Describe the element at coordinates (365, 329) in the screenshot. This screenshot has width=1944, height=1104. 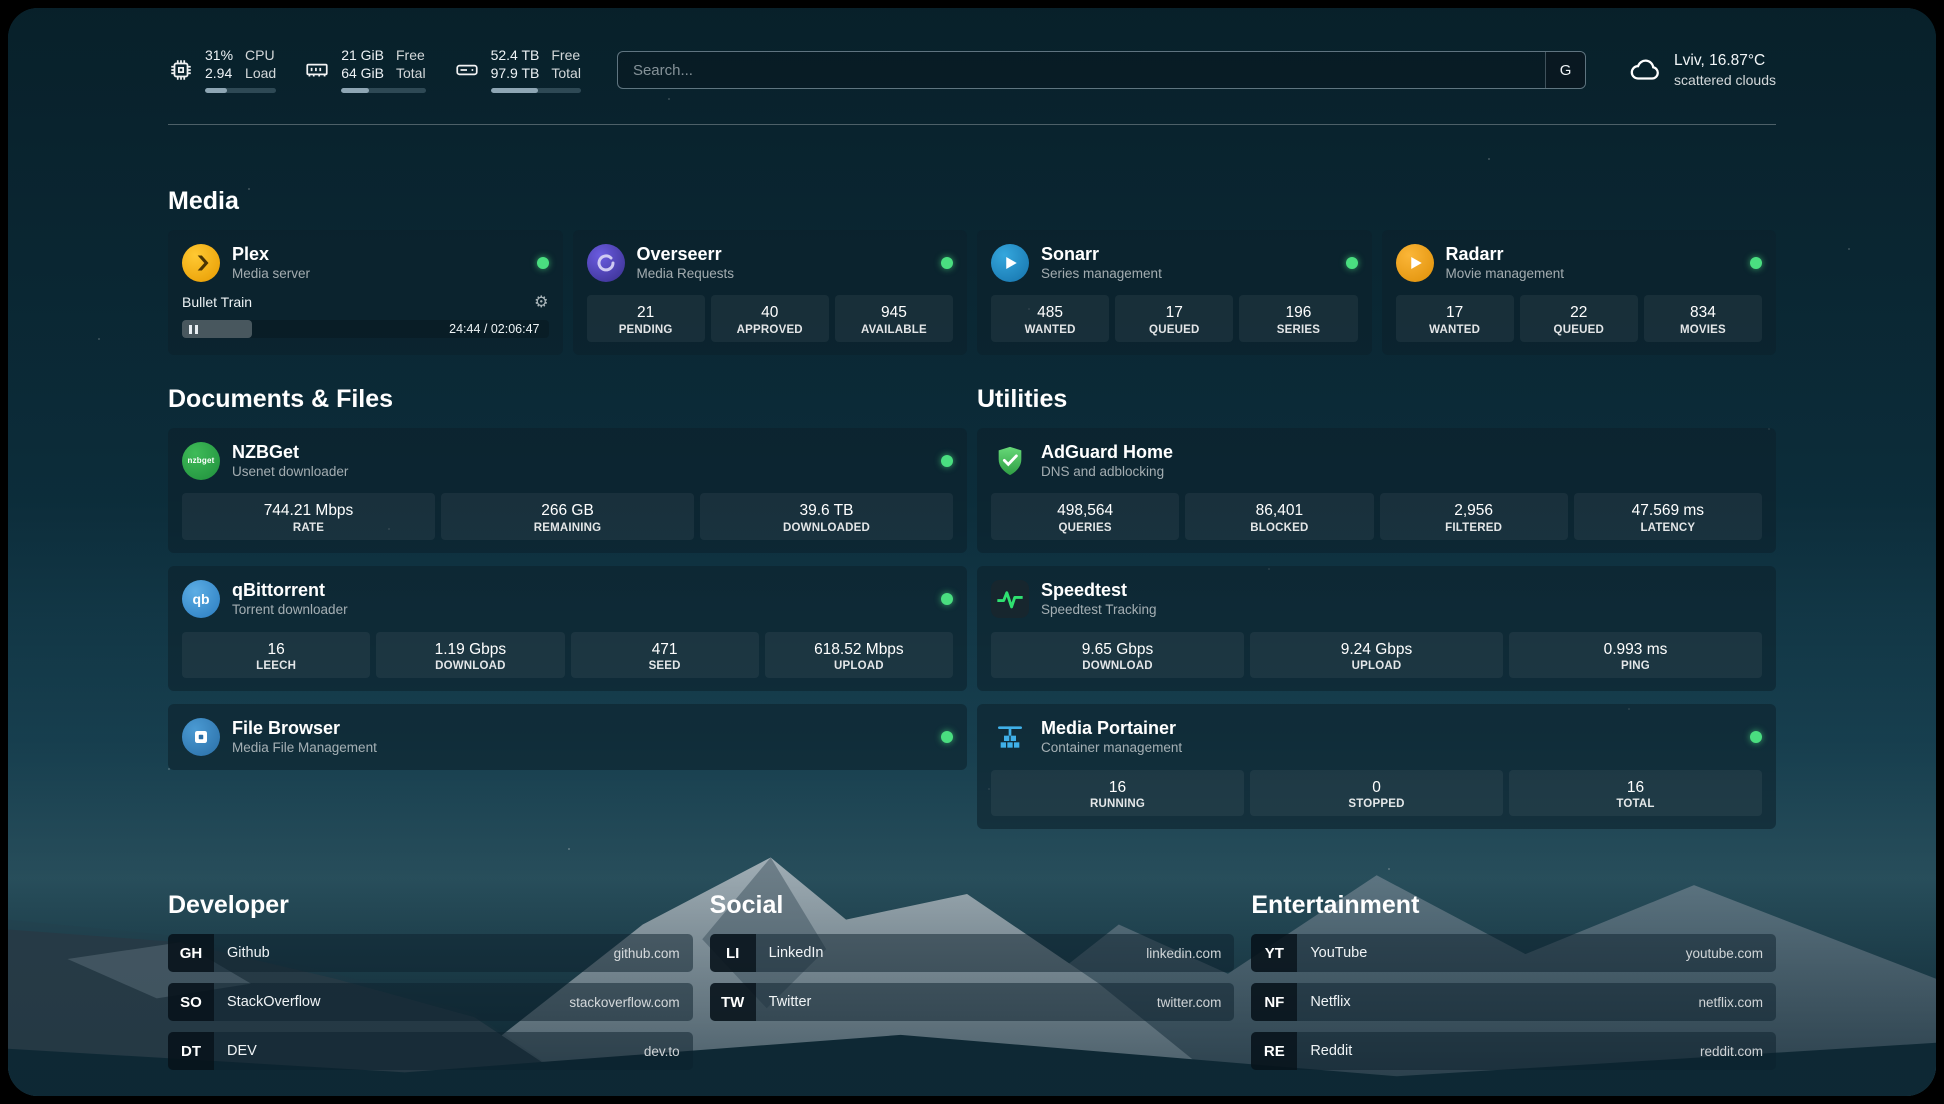
I see `playback-progress-bar: 24:44 / 02:06:47` at that location.